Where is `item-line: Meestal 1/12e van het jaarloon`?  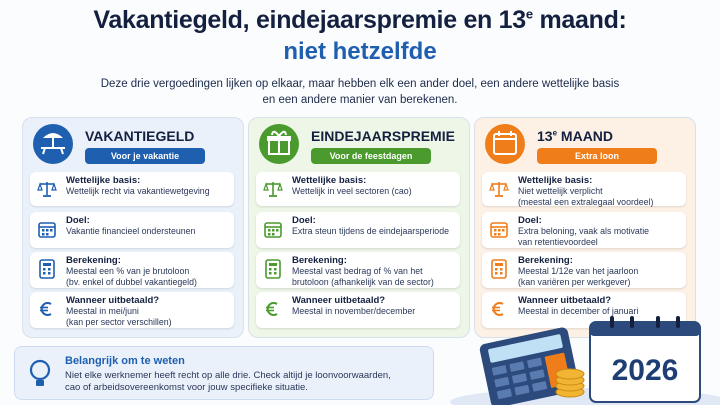
item-line: Meestal 1/12e van het jaarloon is located at coordinates (578, 271).